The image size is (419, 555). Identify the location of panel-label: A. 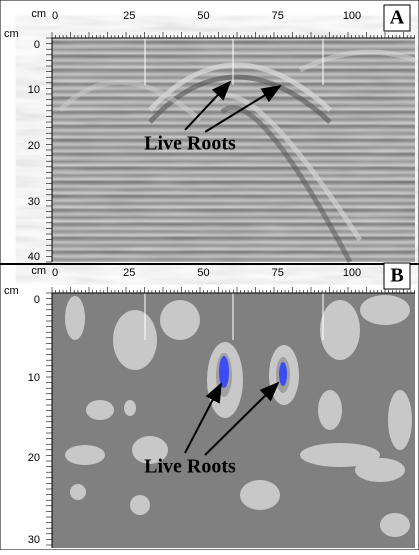
(397, 18).